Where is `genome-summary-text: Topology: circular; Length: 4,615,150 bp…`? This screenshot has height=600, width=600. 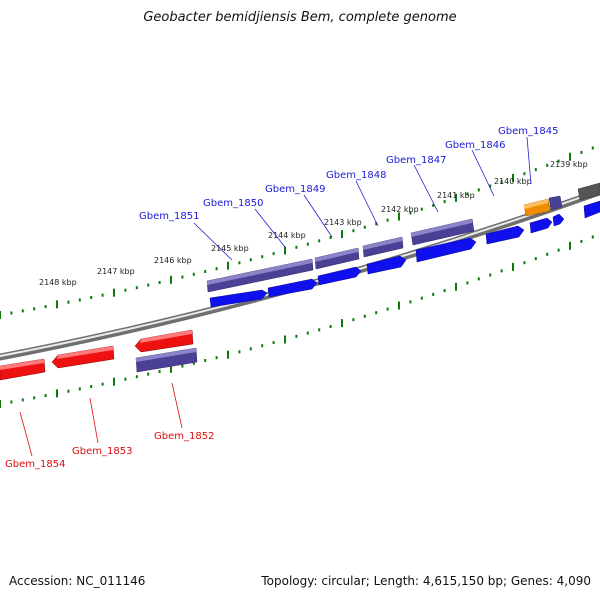
genome-summary-text: Topology: circular; Length: 4,615,150 bp… is located at coordinates (426, 581).